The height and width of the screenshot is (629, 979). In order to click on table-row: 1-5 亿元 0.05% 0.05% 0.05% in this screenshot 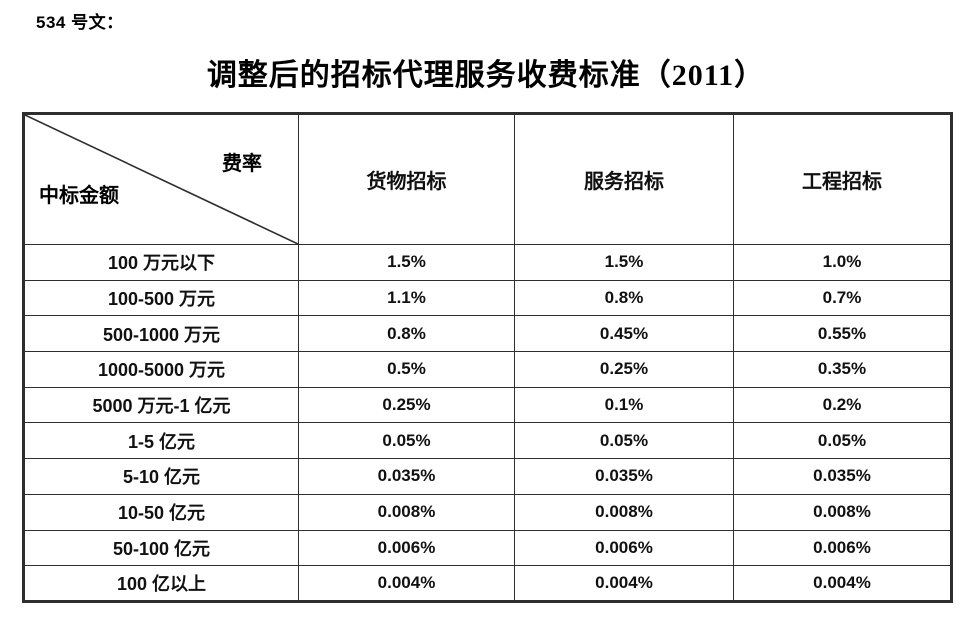, I will do `click(487, 441)`.